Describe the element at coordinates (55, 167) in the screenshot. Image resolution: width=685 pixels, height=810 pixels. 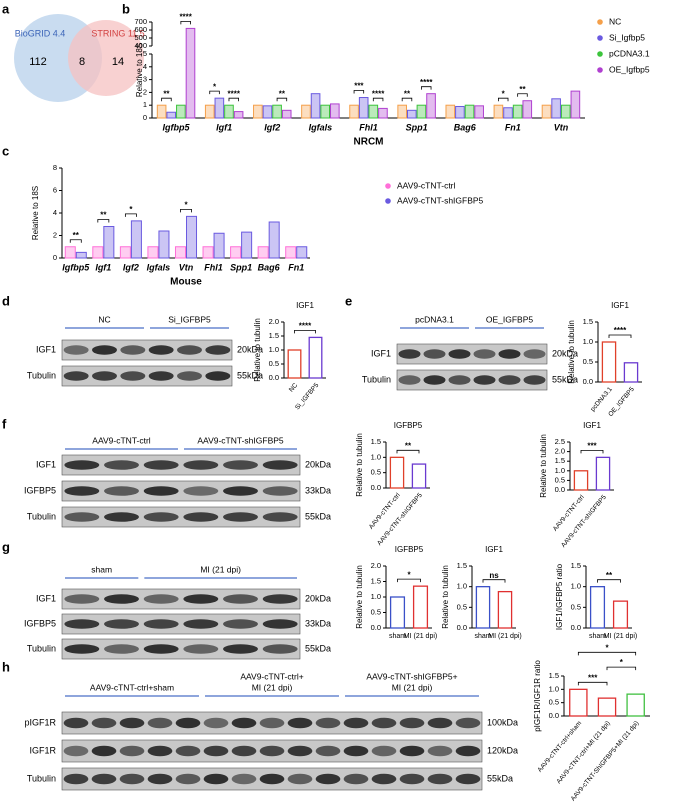
I see `y-tick-label: 8` at that location.